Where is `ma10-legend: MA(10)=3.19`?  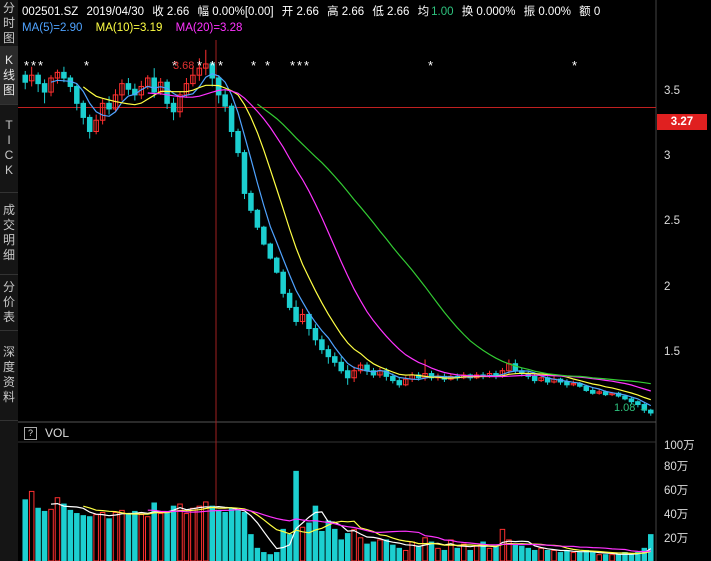
ma10-legend: MA(10)=3.19 is located at coordinates (129, 28).